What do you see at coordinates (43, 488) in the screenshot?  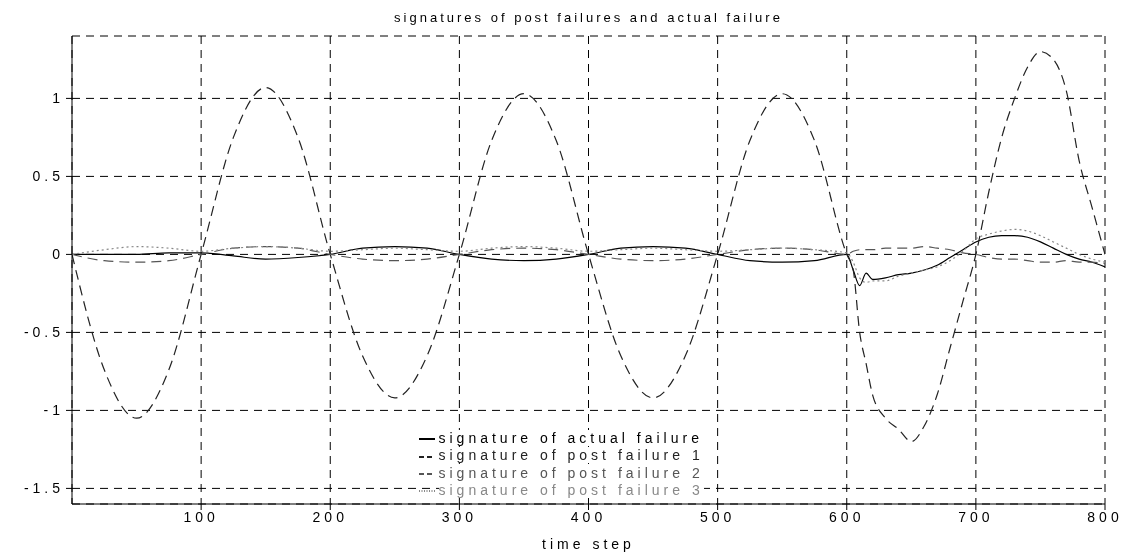 I see `y-tick-label: -1.5` at bounding box center [43, 488].